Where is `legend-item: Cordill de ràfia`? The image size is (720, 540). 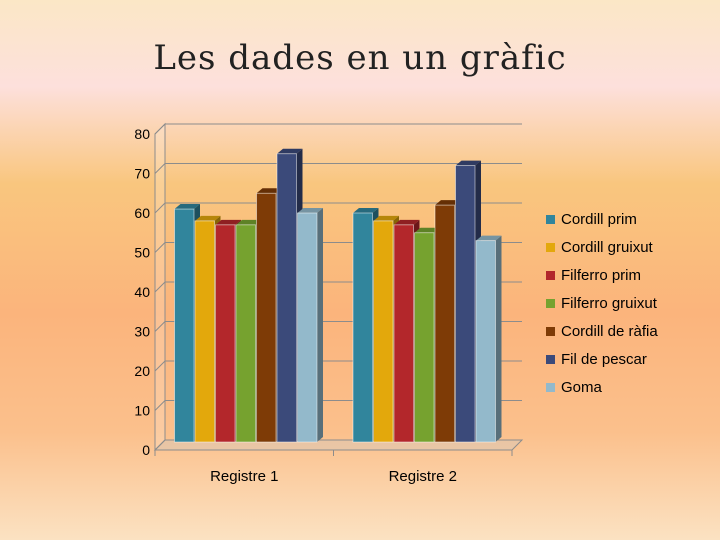 legend-item: Cordill de ràfia is located at coordinates (602, 331).